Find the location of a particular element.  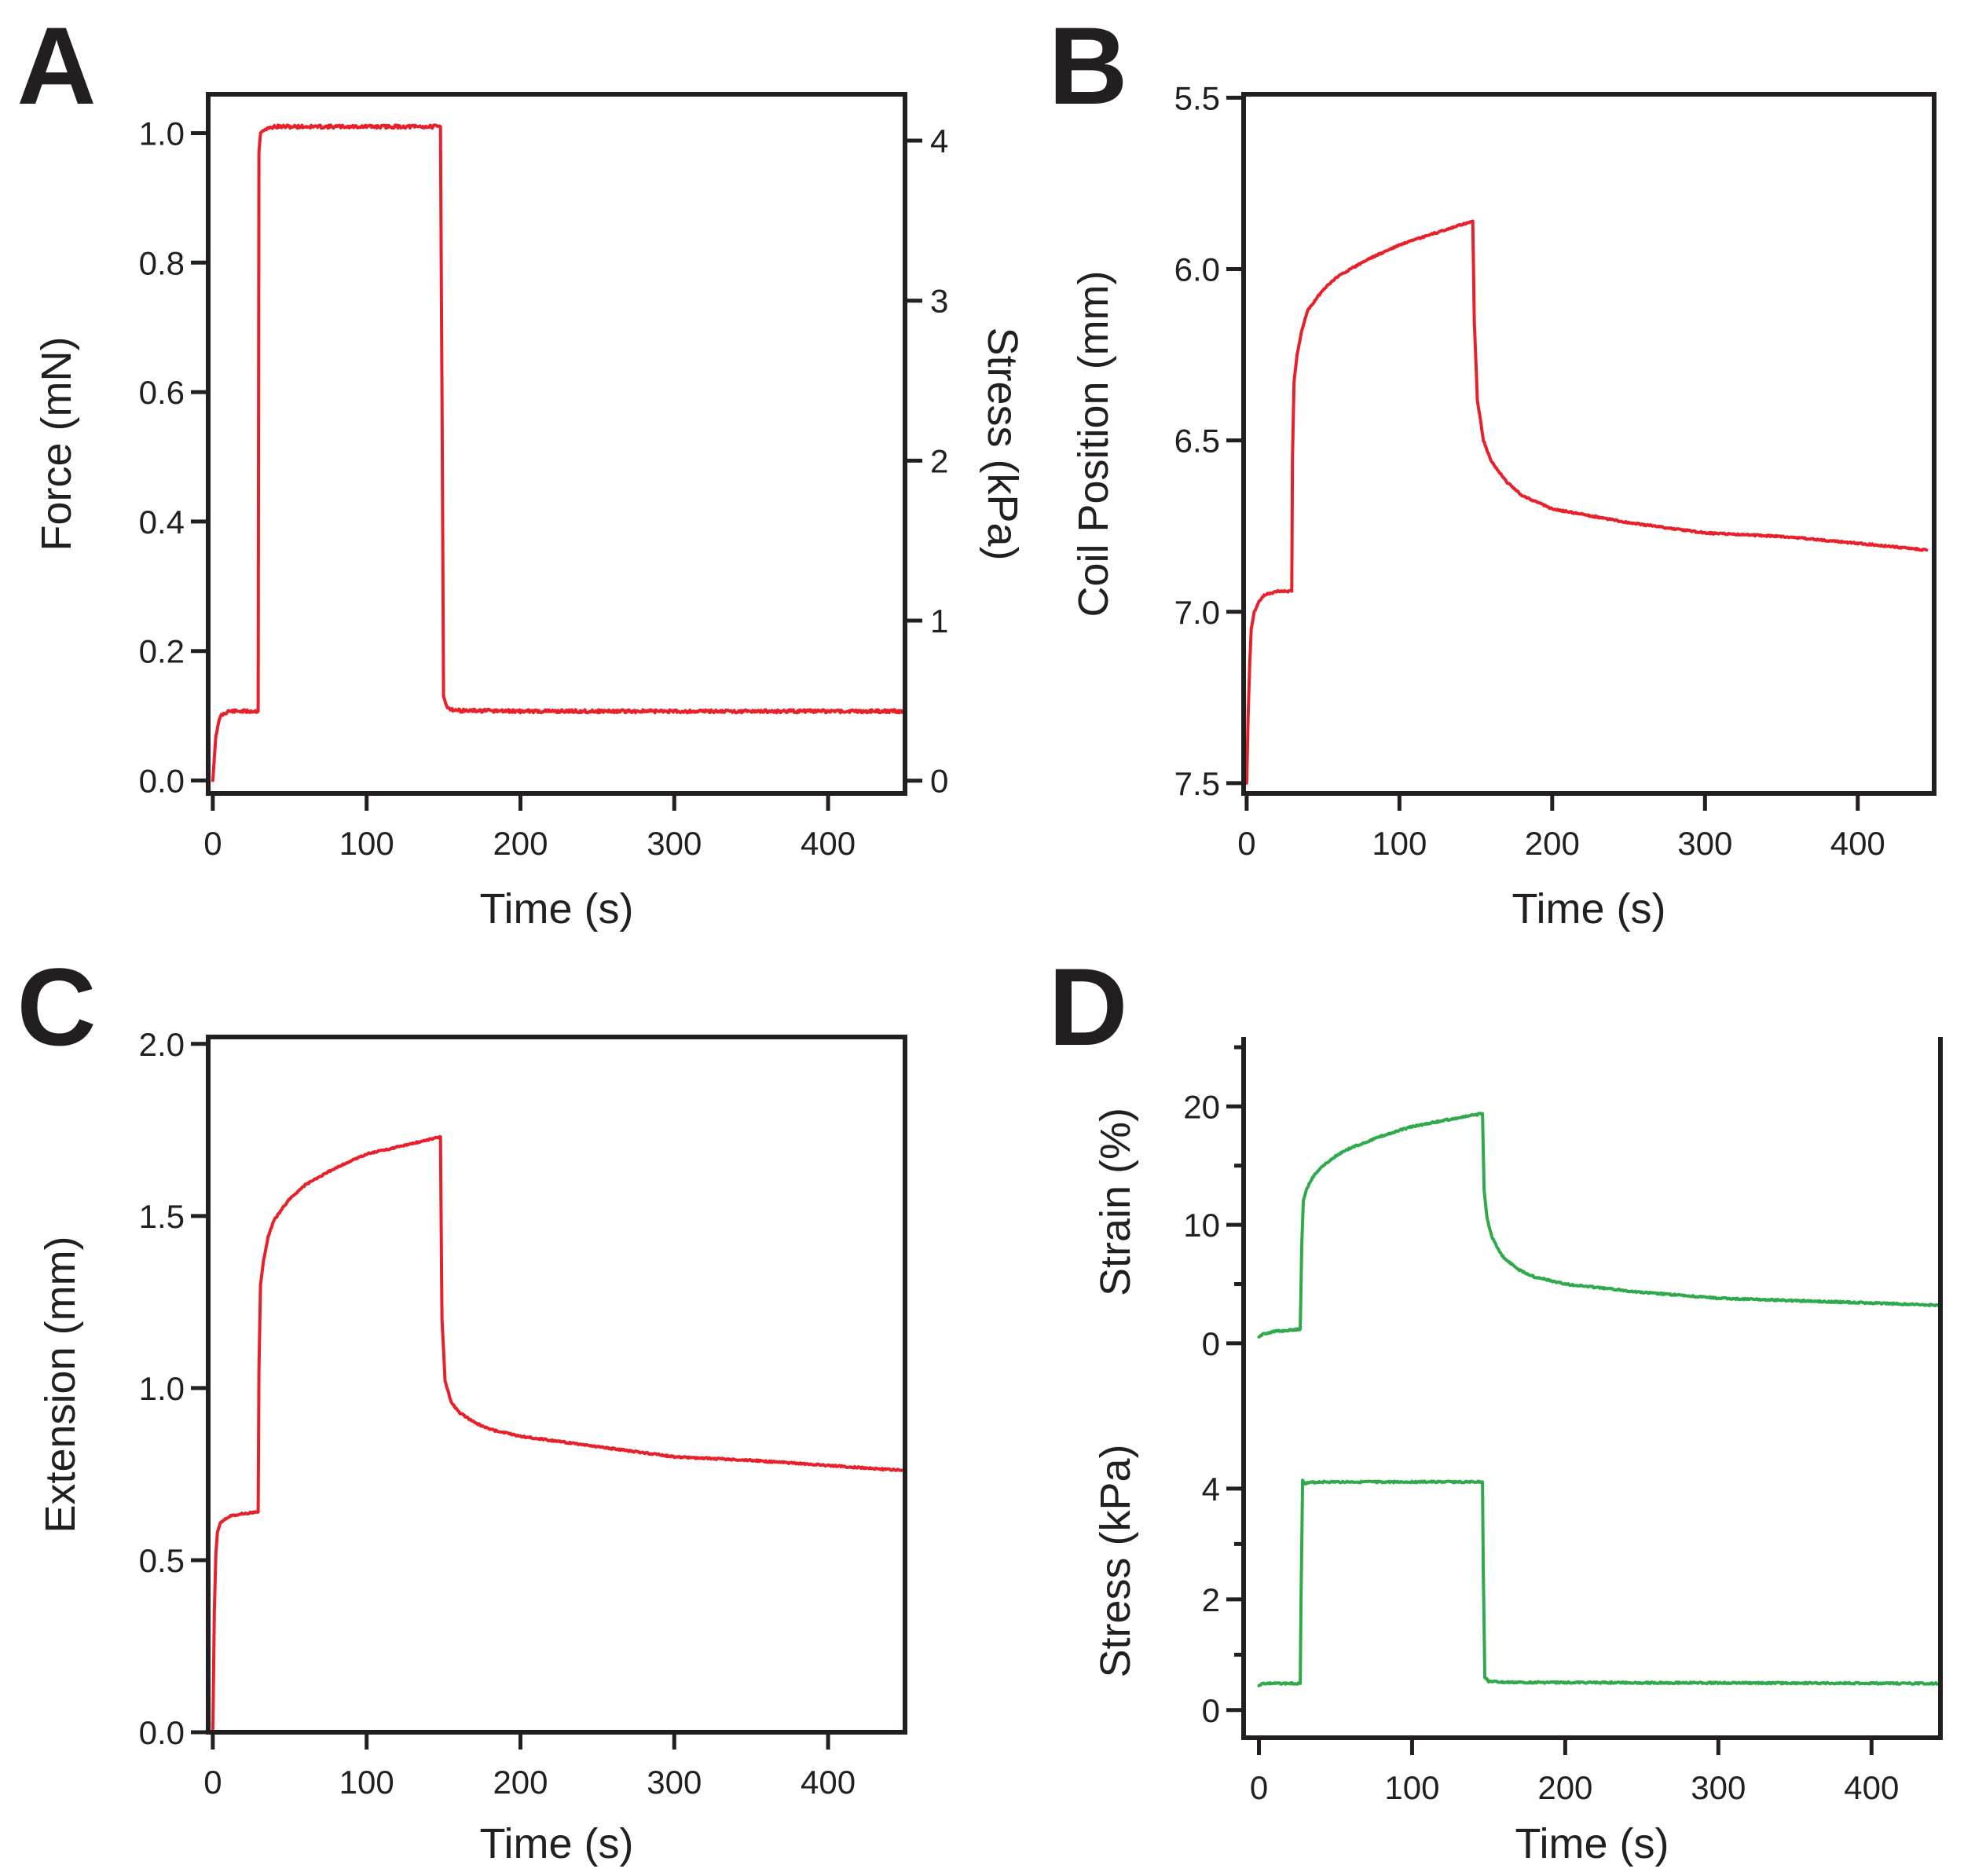

y-axis-title: Coil Position (mm) is located at coordinates (1093, 443).